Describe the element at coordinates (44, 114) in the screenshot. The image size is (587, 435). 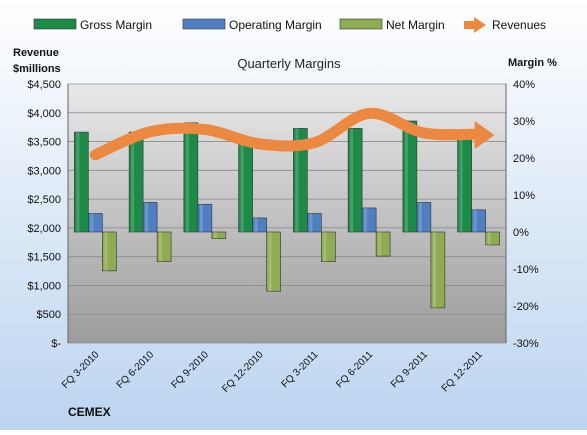
I see `left-tick-label: $4,000` at that location.